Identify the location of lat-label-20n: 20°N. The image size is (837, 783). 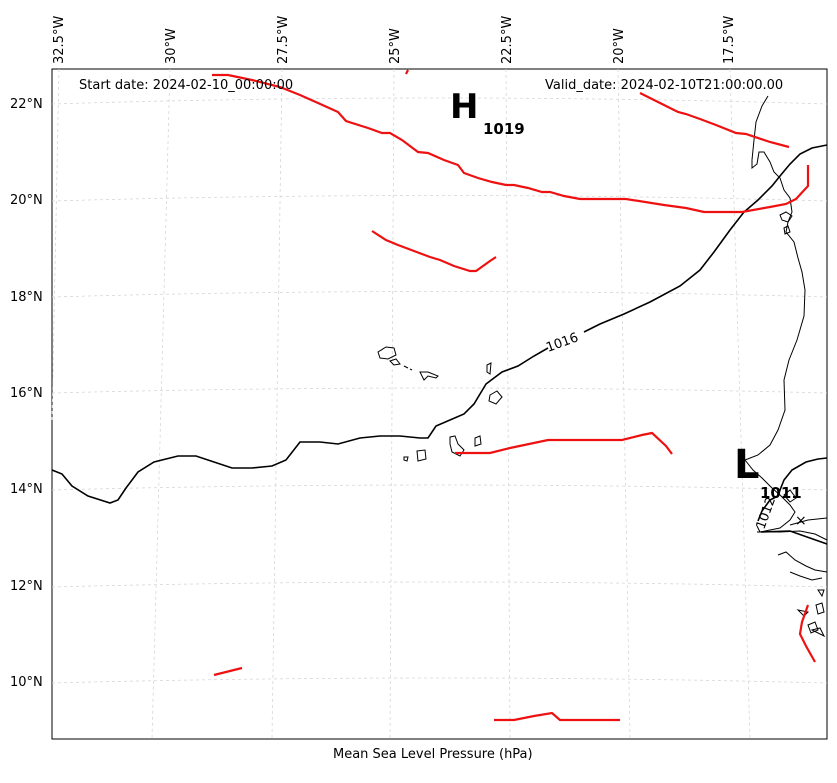
(26, 200).